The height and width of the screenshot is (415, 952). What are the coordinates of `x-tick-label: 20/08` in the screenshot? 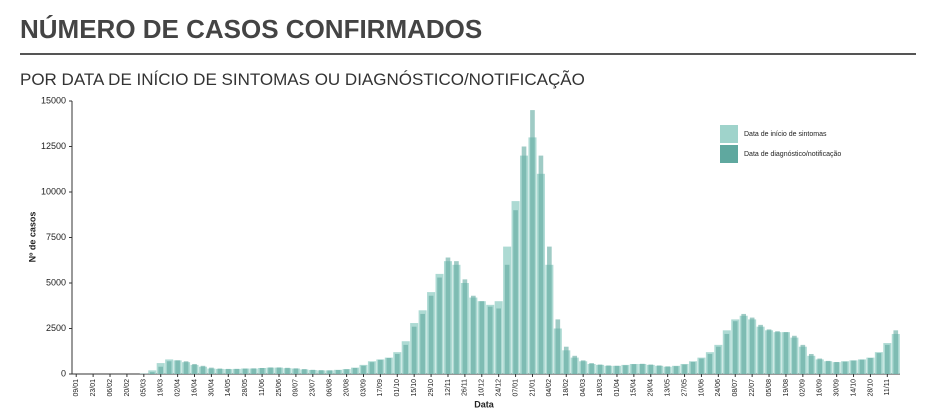 It's located at (346, 388).